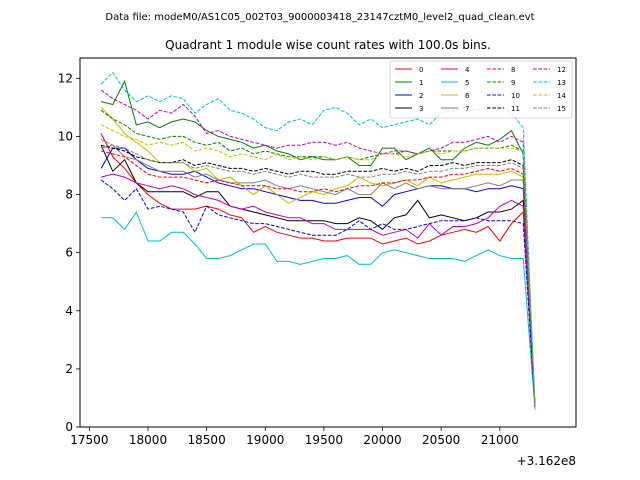 The height and width of the screenshot is (480, 640). What do you see at coordinates (481, 89) in the screenshot?
I see `legend-box` at bounding box center [481, 89].